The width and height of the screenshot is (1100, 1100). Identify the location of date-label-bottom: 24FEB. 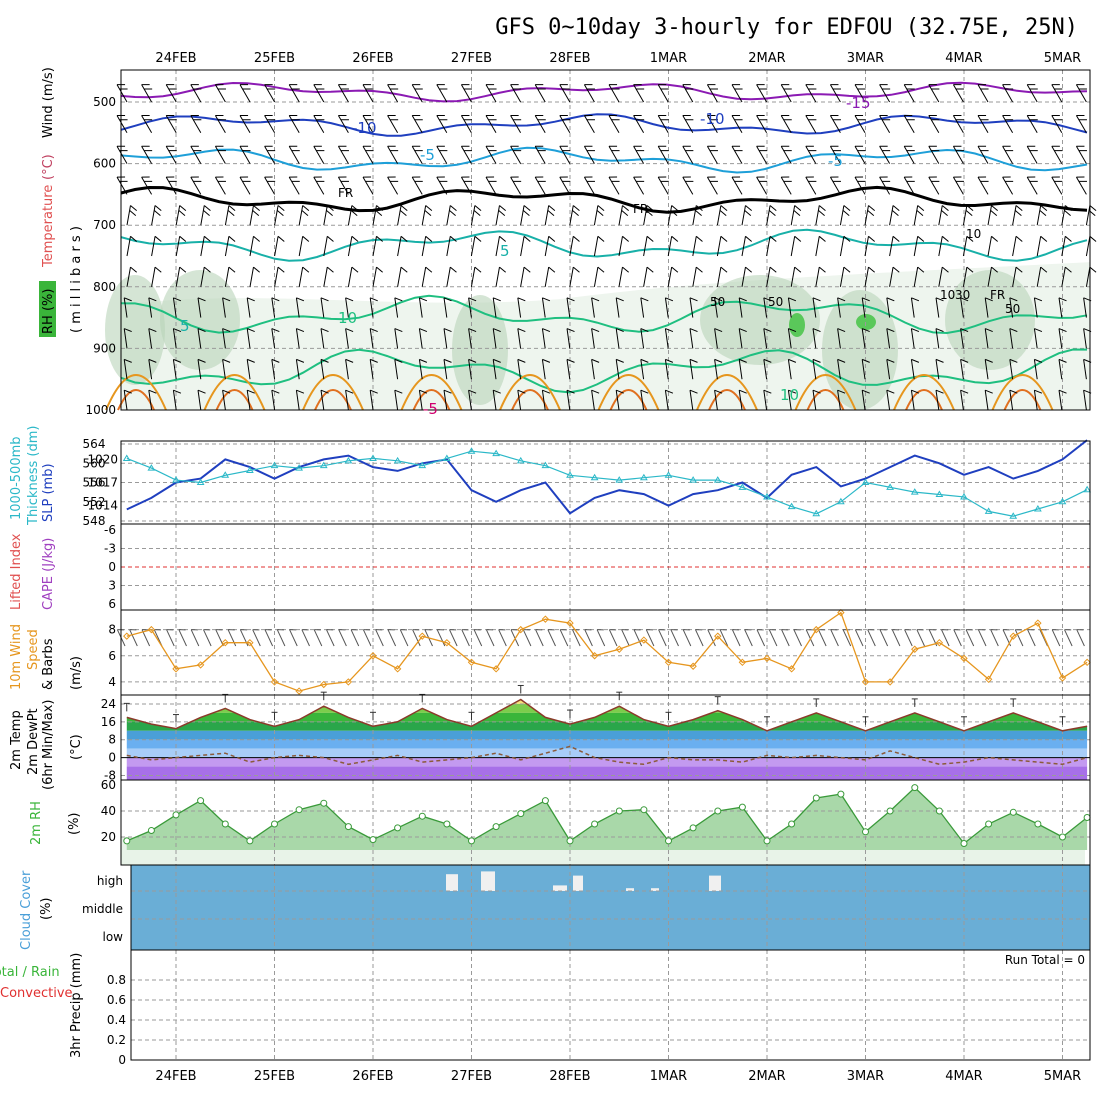
(175, 1076).